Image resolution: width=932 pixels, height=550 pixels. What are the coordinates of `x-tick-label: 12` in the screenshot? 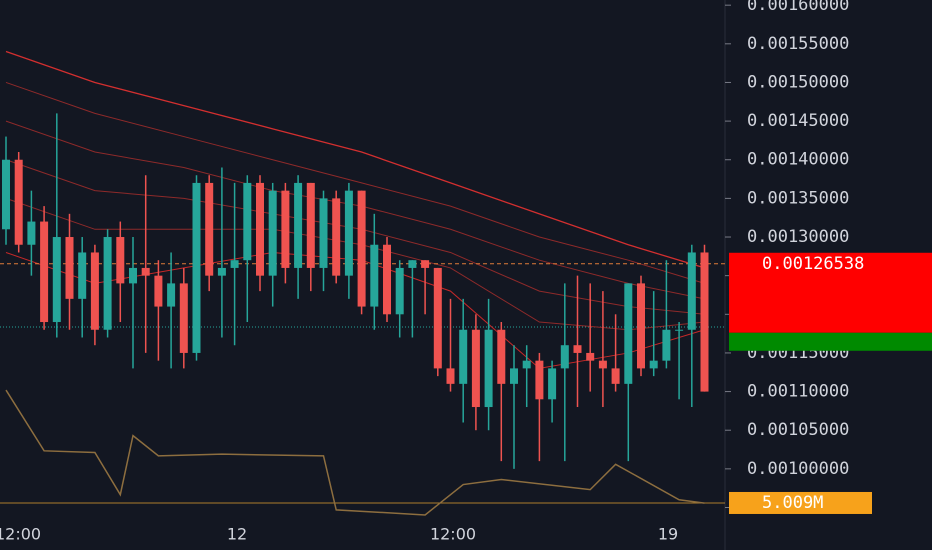 It's located at (237, 534).